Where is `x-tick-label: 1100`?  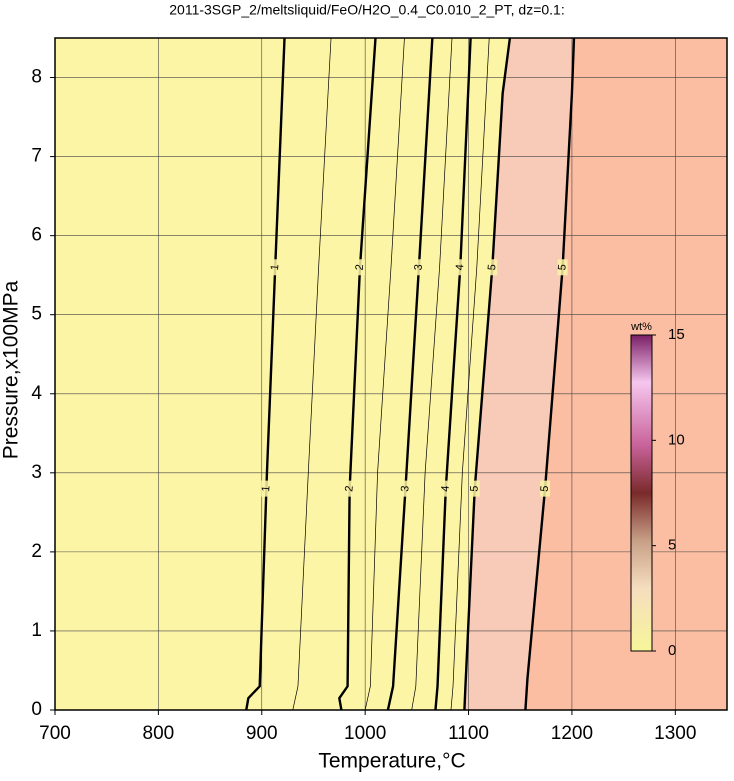 x-tick-label: 1100 is located at coordinates (468, 733).